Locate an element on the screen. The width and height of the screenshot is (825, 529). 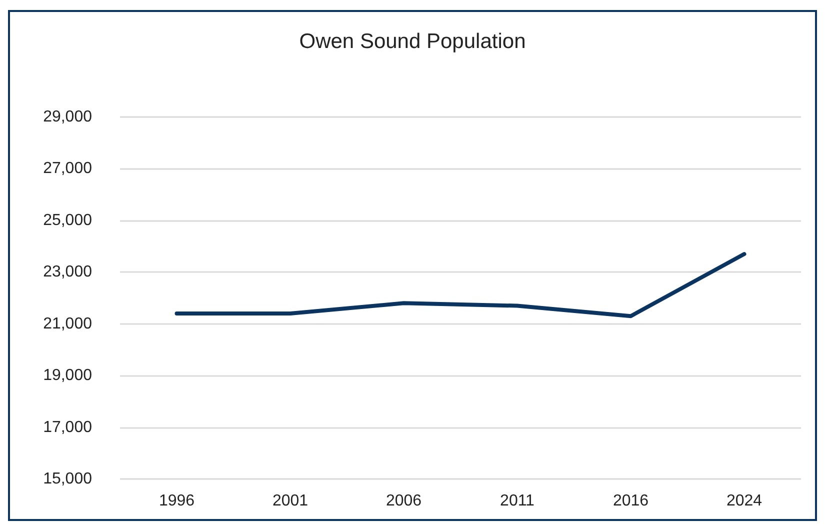
y-tick-label: 27,000 is located at coordinates (67, 169).